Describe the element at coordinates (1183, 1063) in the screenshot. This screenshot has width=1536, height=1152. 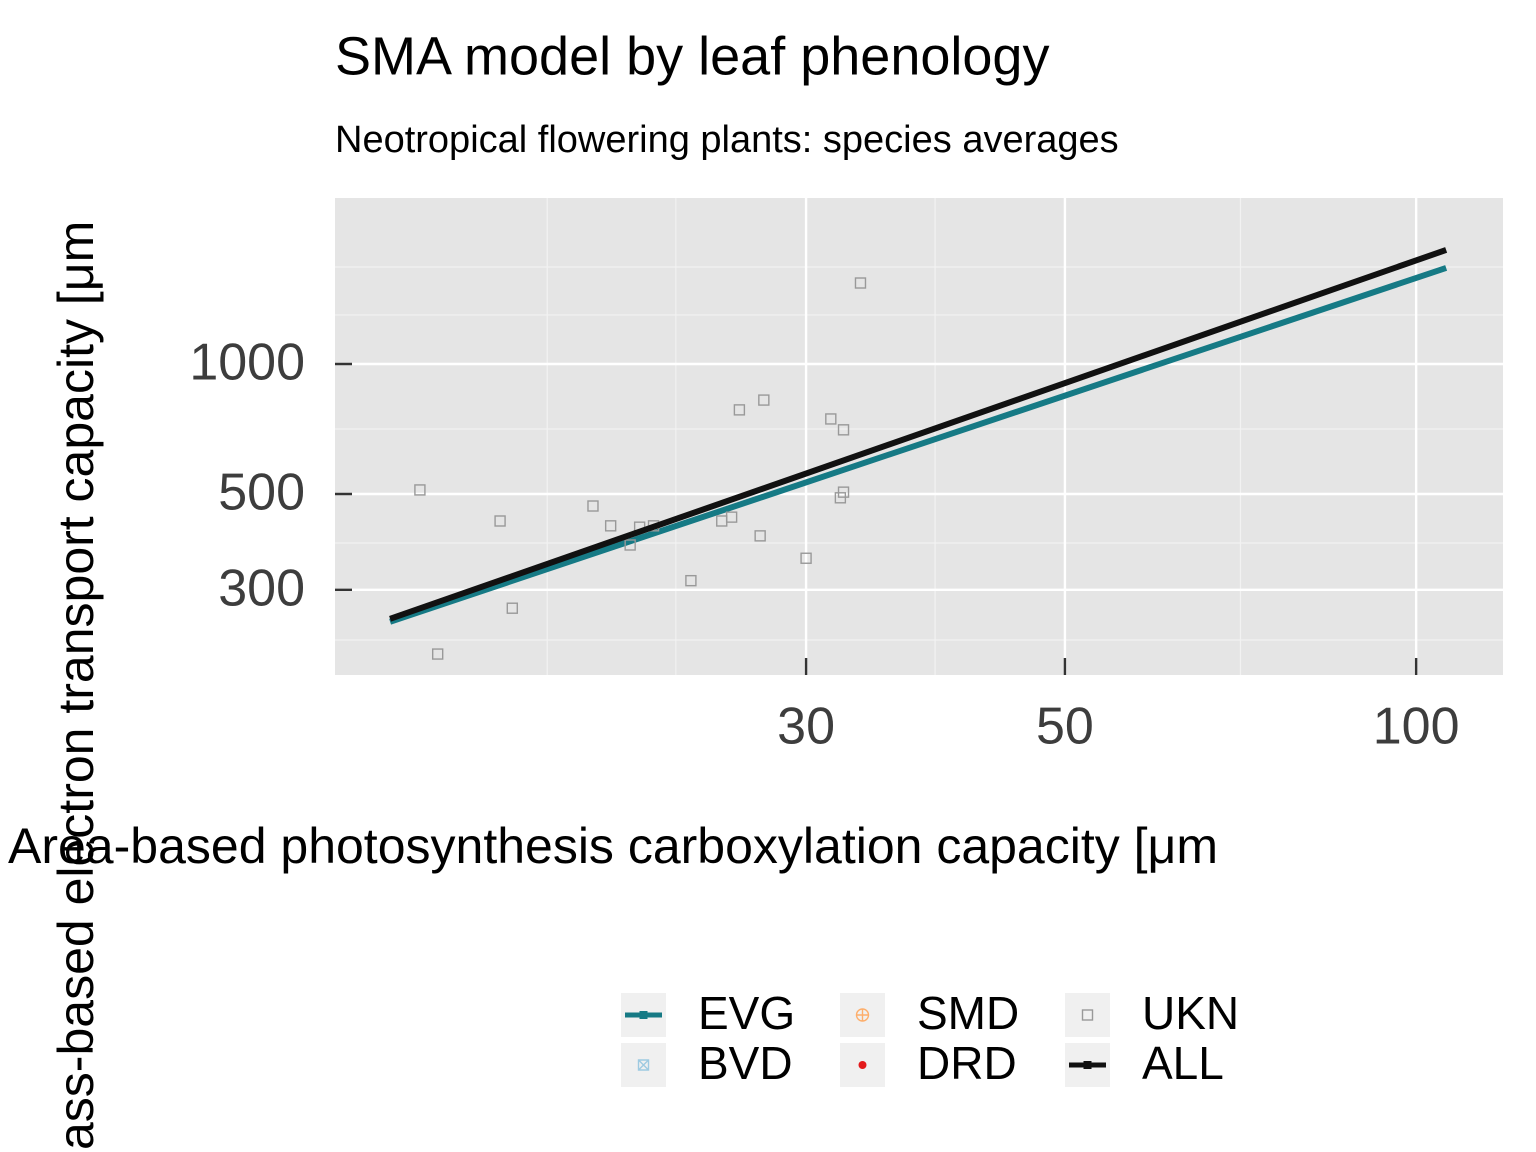
I see `legend-label: ALL` at that location.